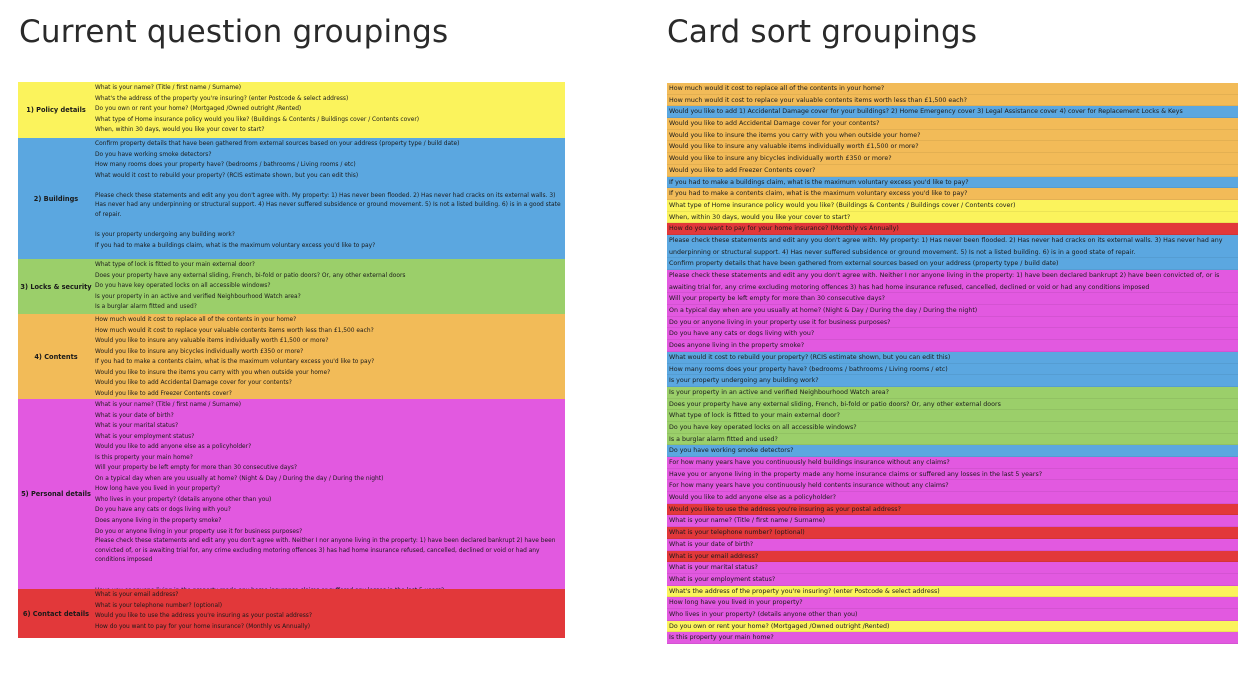 This screenshot has width=1258, height=682. Describe the element at coordinates (952, 556) in the screenshot. I see `card-sort-row: What is your email address?` at that location.